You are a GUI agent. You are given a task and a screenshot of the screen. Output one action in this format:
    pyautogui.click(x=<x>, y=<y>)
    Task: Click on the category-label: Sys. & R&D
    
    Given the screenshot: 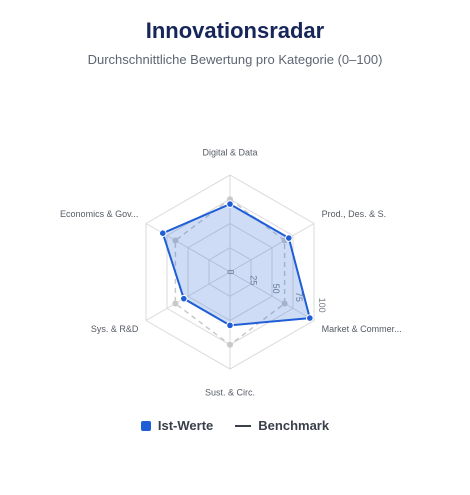 What is the action you would take?
    pyautogui.click(x=115, y=329)
    